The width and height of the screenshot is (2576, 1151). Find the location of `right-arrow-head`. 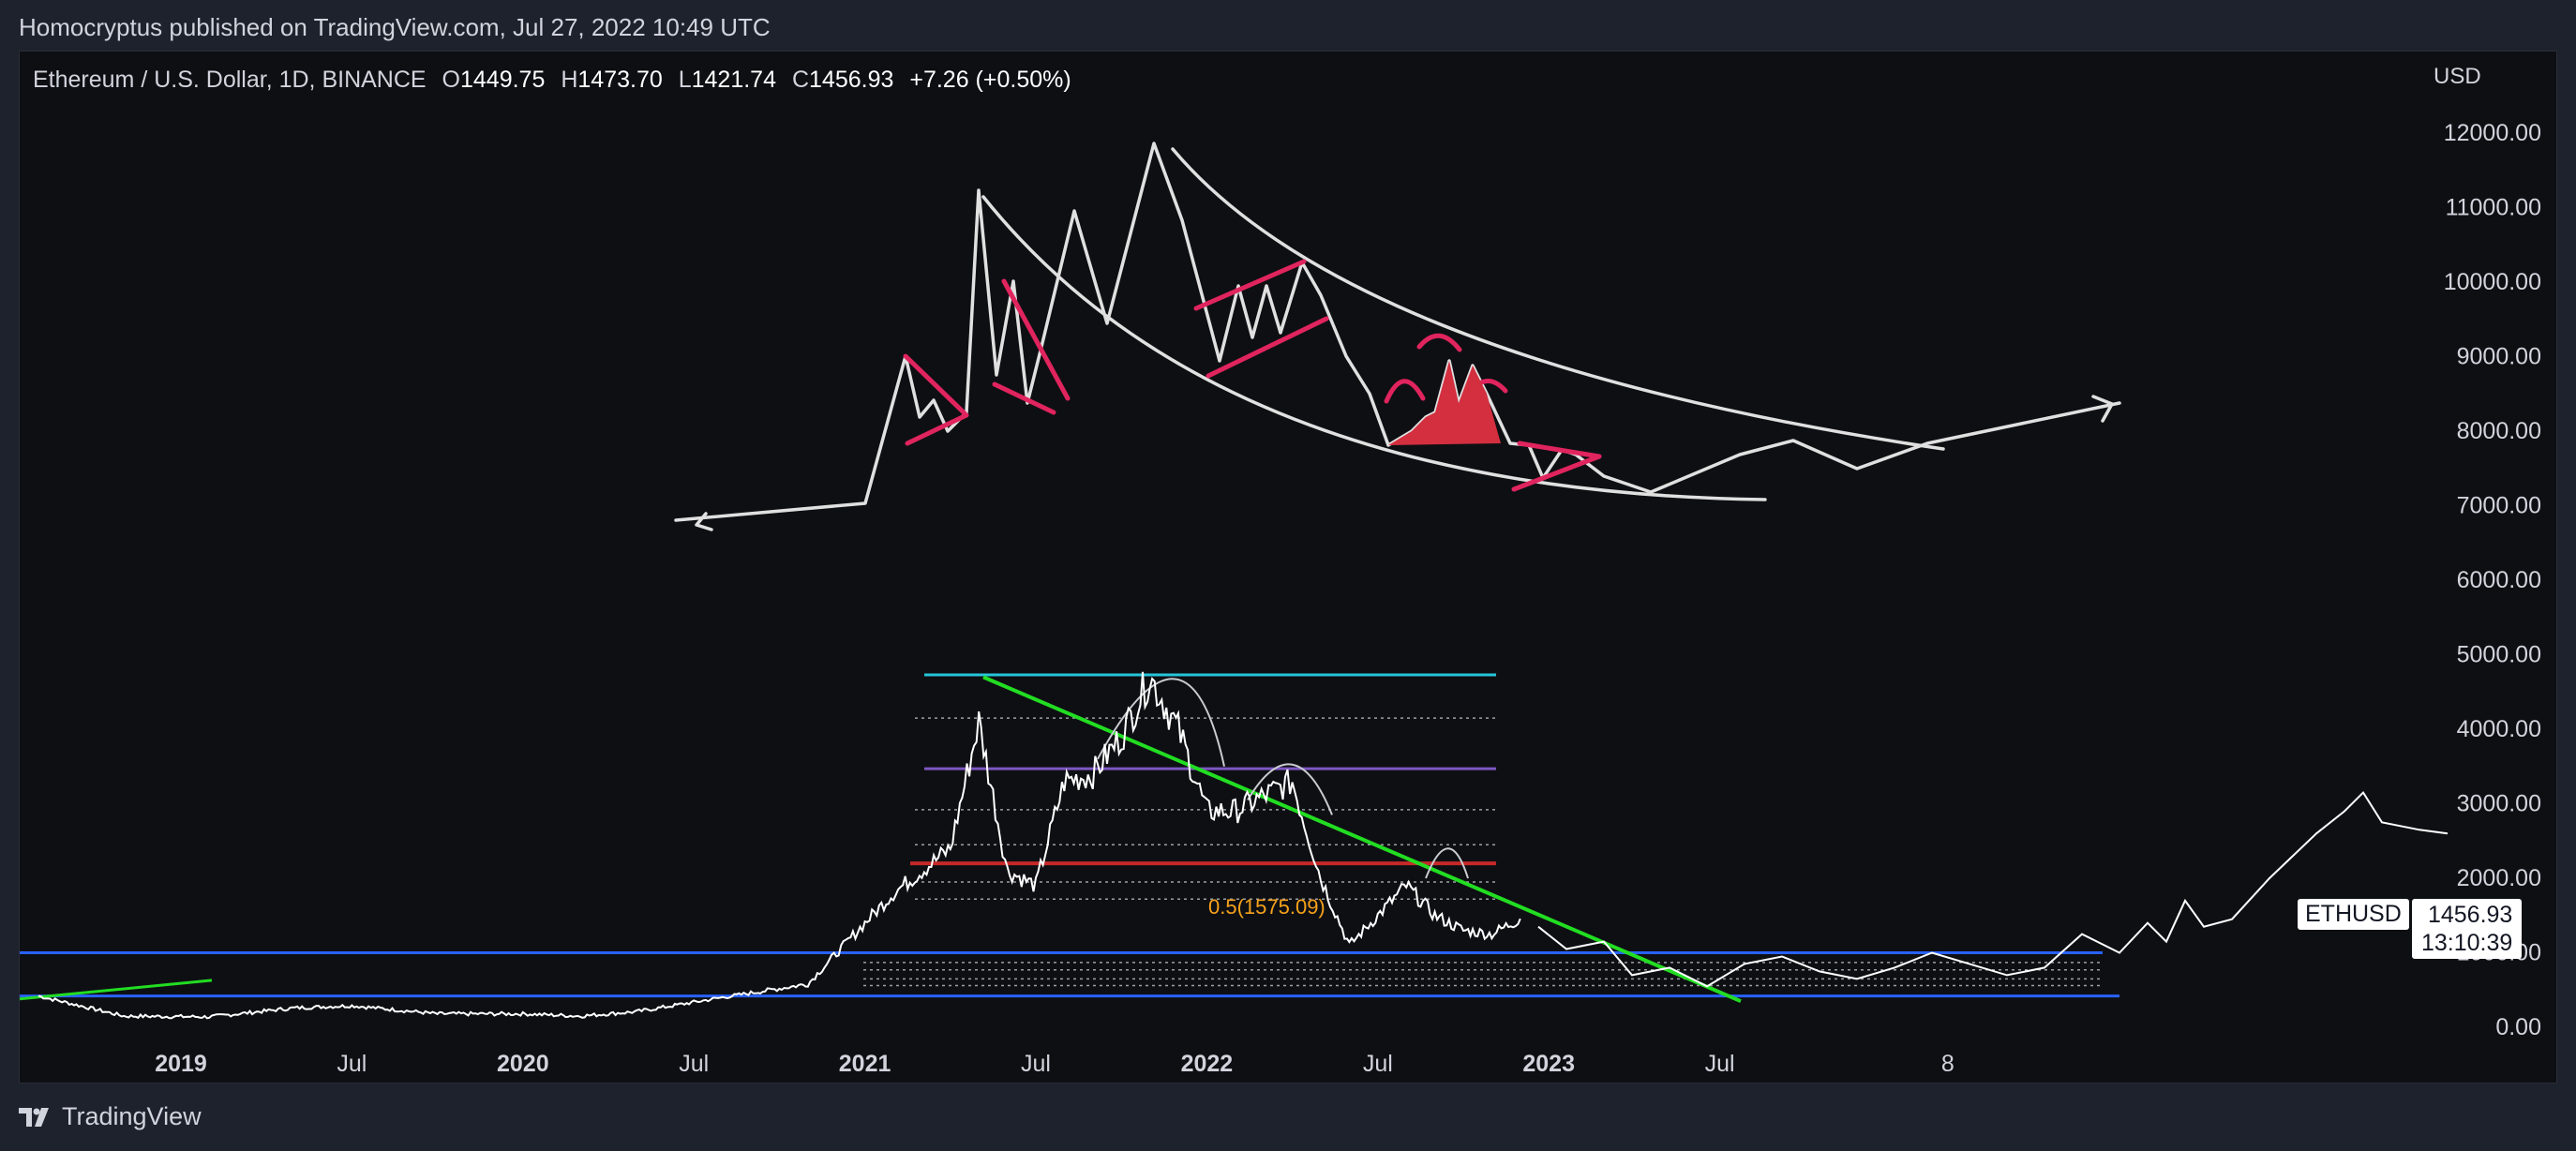

right-arrow-head is located at coordinates (2103, 409).